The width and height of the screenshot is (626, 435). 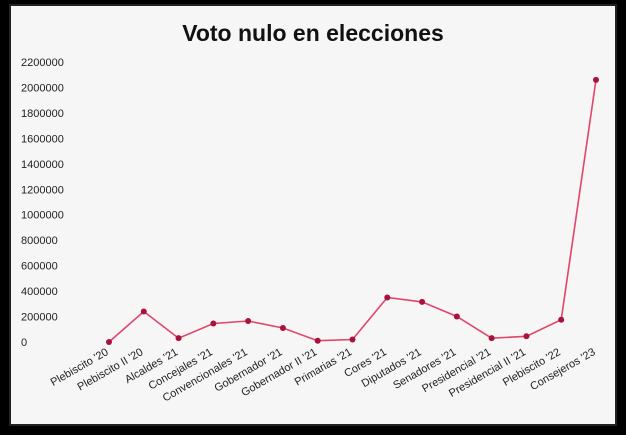 I want to click on y-tick-label: 2000000, so click(x=42, y=88).